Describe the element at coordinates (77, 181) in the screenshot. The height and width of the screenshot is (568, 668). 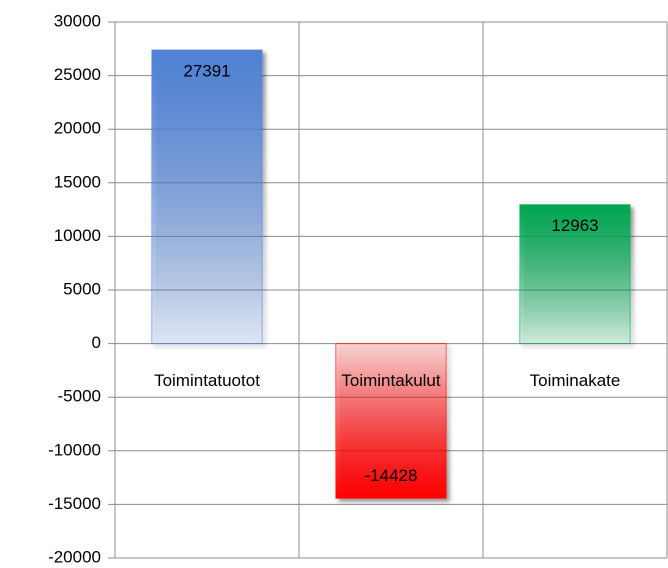
I see `y-tick-label: 15000` at that location.